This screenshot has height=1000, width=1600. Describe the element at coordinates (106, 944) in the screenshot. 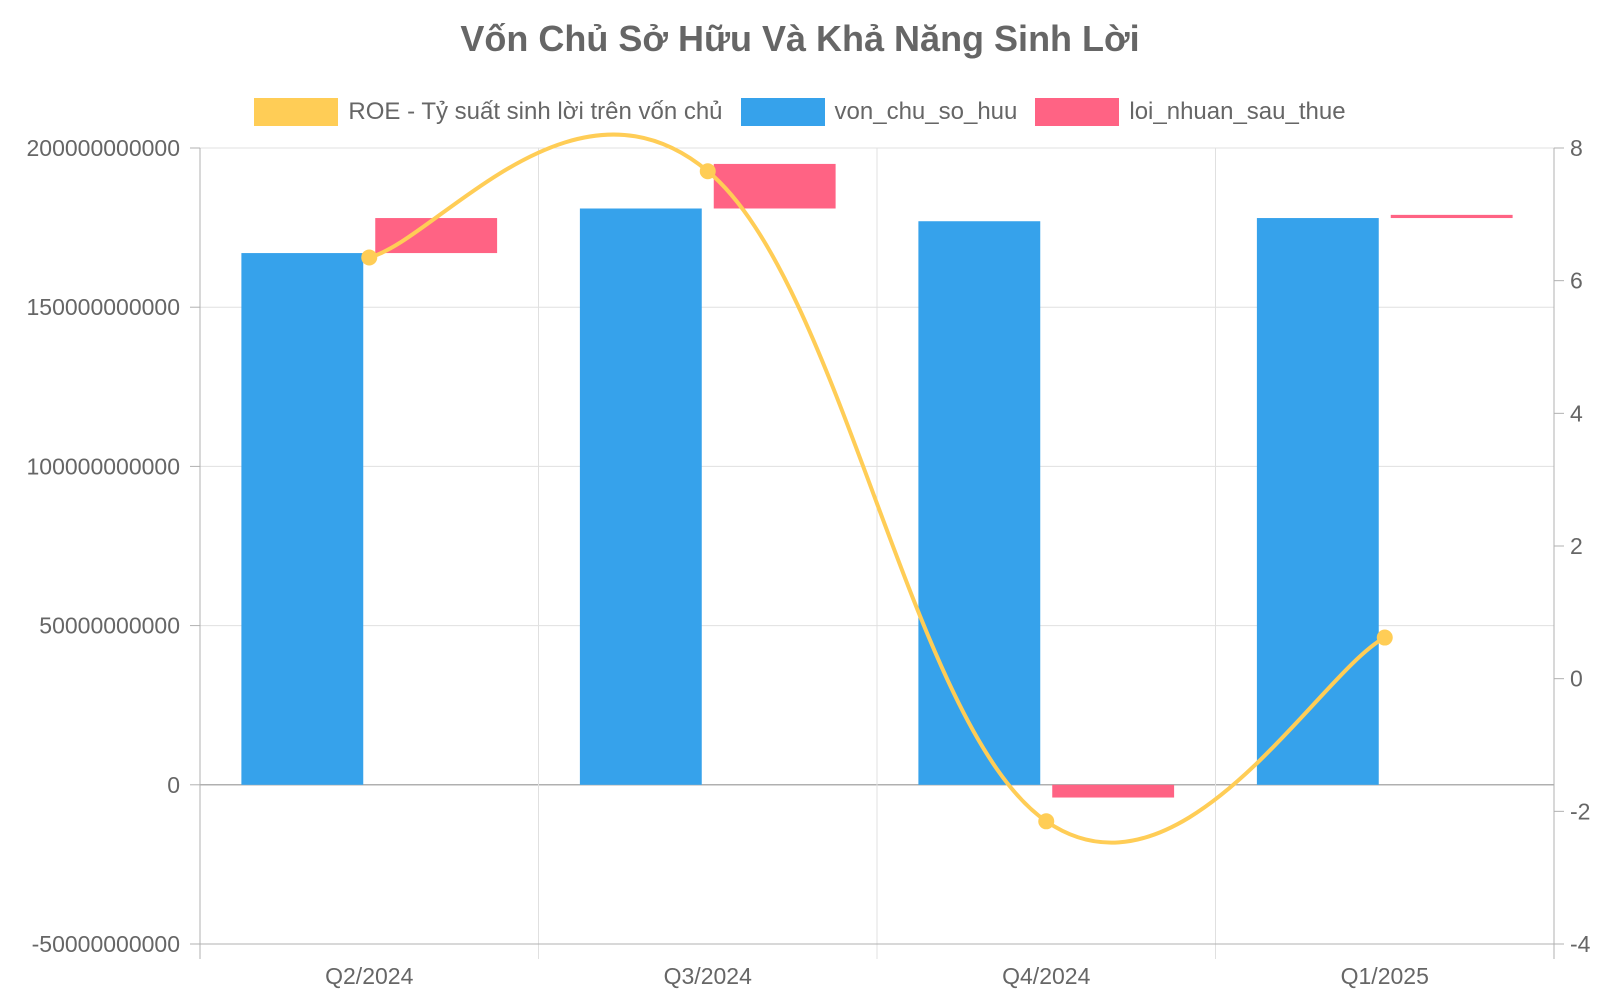

I see `y-left-tick-label: -50000000000` at that location.